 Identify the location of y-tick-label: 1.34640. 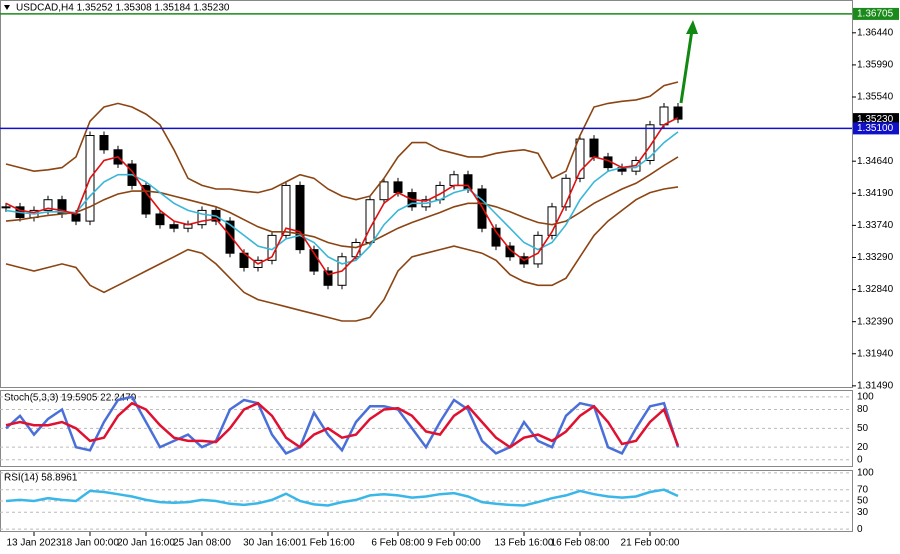
(875, 161).